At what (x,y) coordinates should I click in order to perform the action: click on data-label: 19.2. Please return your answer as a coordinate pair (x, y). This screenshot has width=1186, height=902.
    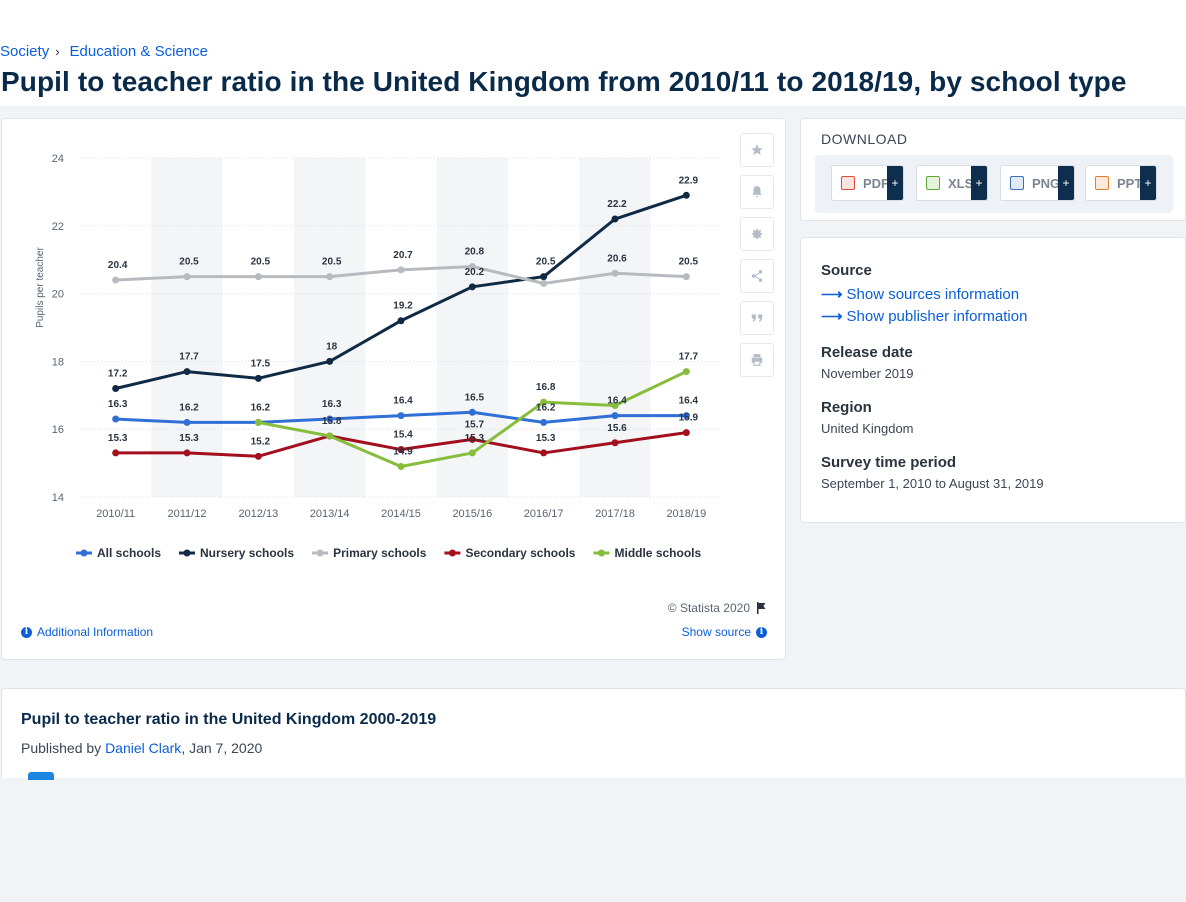
    Looking at the image, I should click on (403, 306).